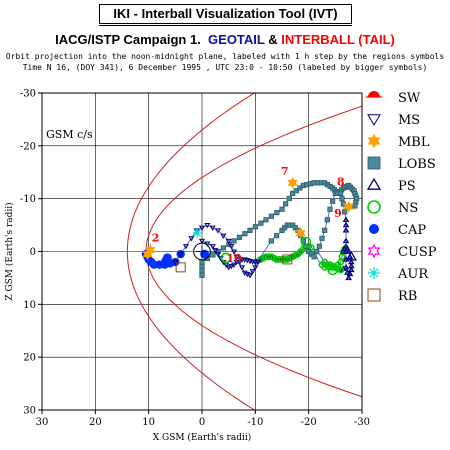 This screenshot has width=450, height=450. What do you see at coordinates (156, 237) in the screenshot?
I see `hour-label: 2` at bounding box center [156, 237].